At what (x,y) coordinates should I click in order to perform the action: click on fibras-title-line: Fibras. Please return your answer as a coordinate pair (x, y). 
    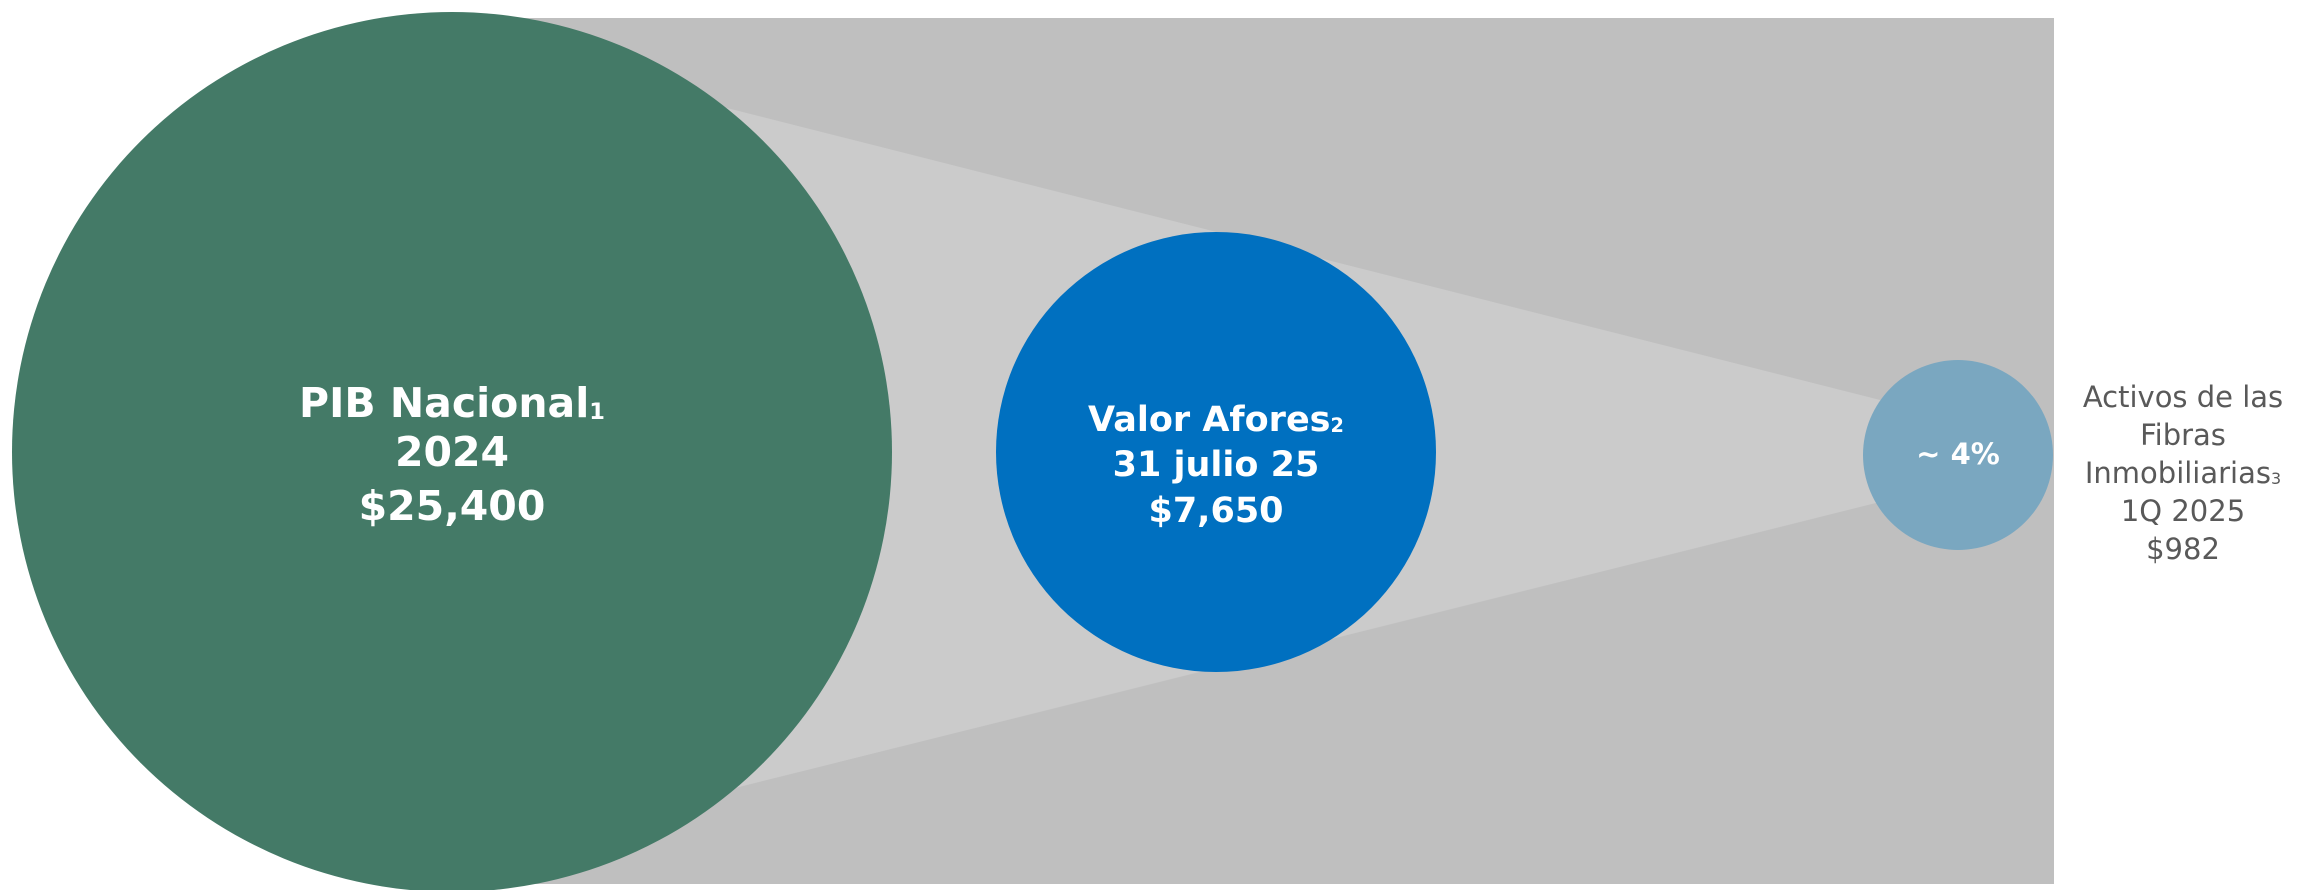
    Looking at the image, I should click on (2183, 435).